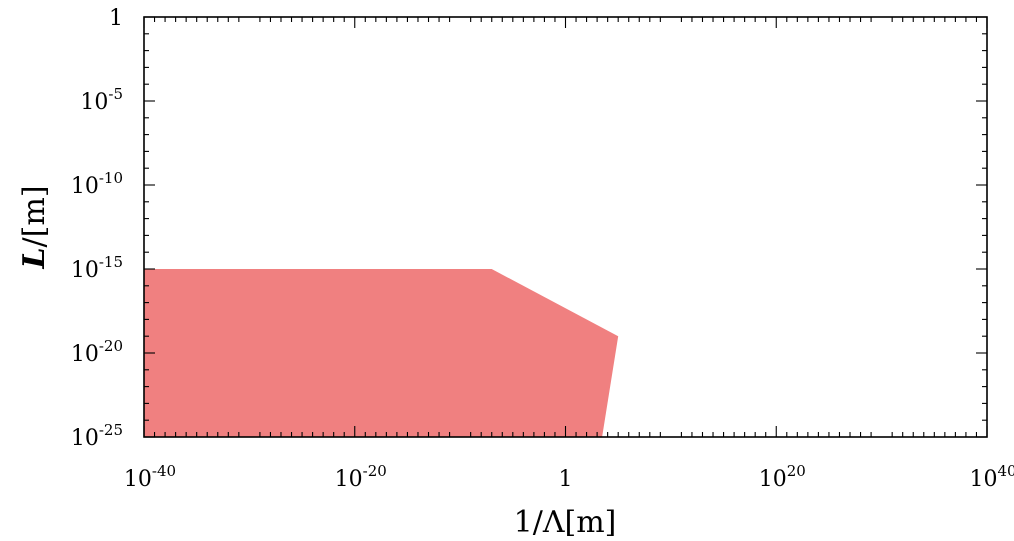 The width and height of the screenshot is (1014, 541). I want to click on y-axis-label-unit: /[m], so click(34, 216).